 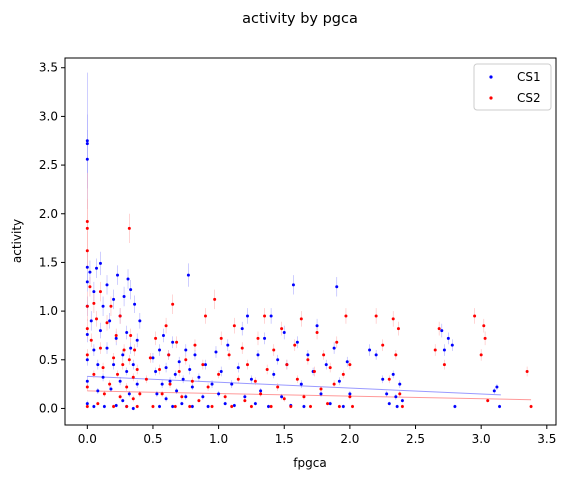 What do you see at coordinates (17, 241) in the screenshot?
I see `y-axis-label: activity` at bounding box center [17, 241].